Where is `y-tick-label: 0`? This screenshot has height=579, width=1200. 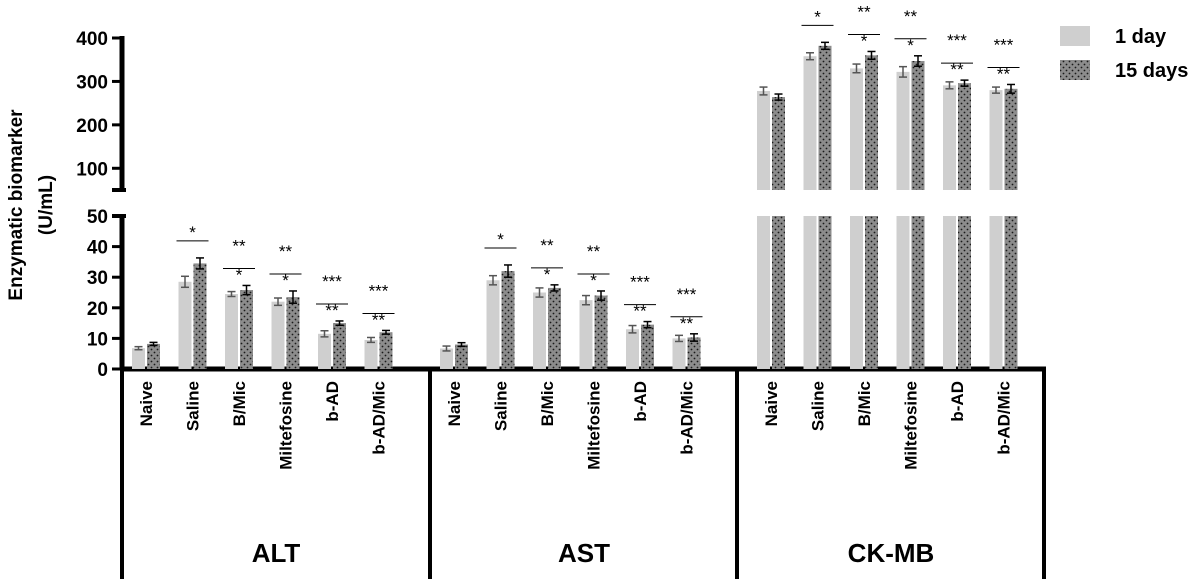 y-tick-label: 0 is located at coordinates (102, 370).